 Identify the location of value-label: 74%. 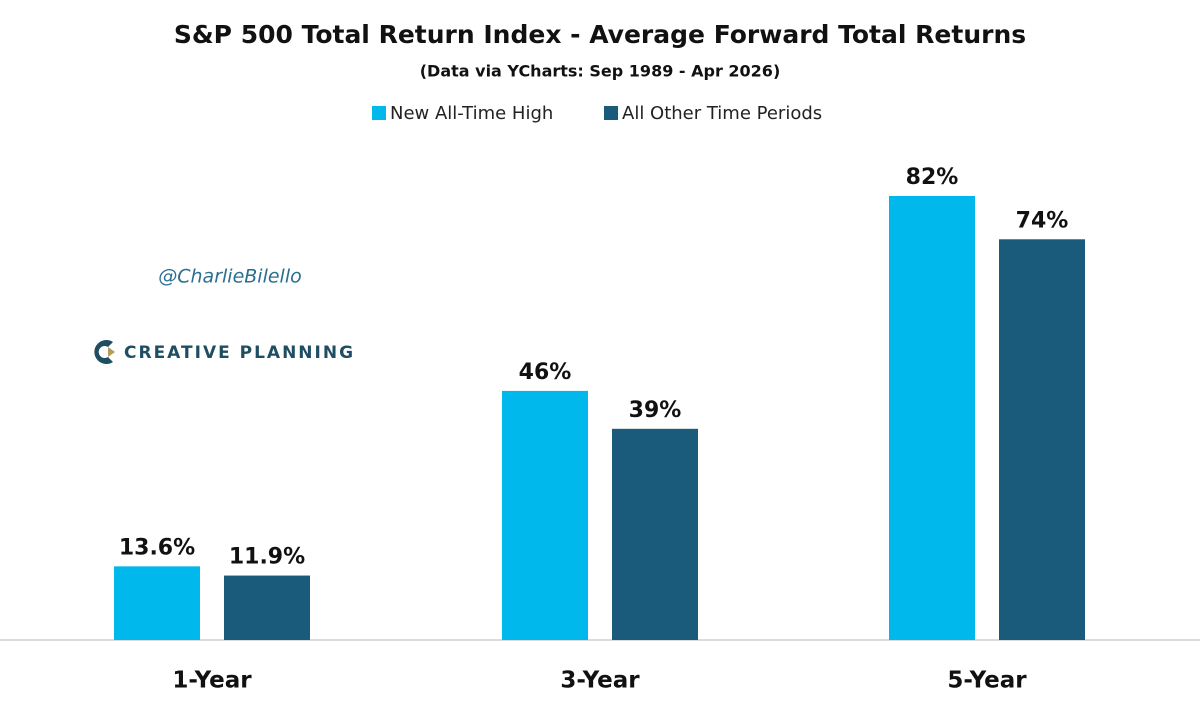
(1042, 220).